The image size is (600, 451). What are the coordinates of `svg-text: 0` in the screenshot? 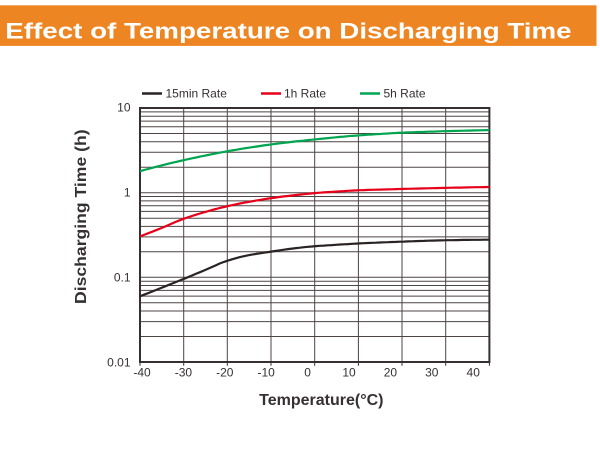 It's located at (307, 373).